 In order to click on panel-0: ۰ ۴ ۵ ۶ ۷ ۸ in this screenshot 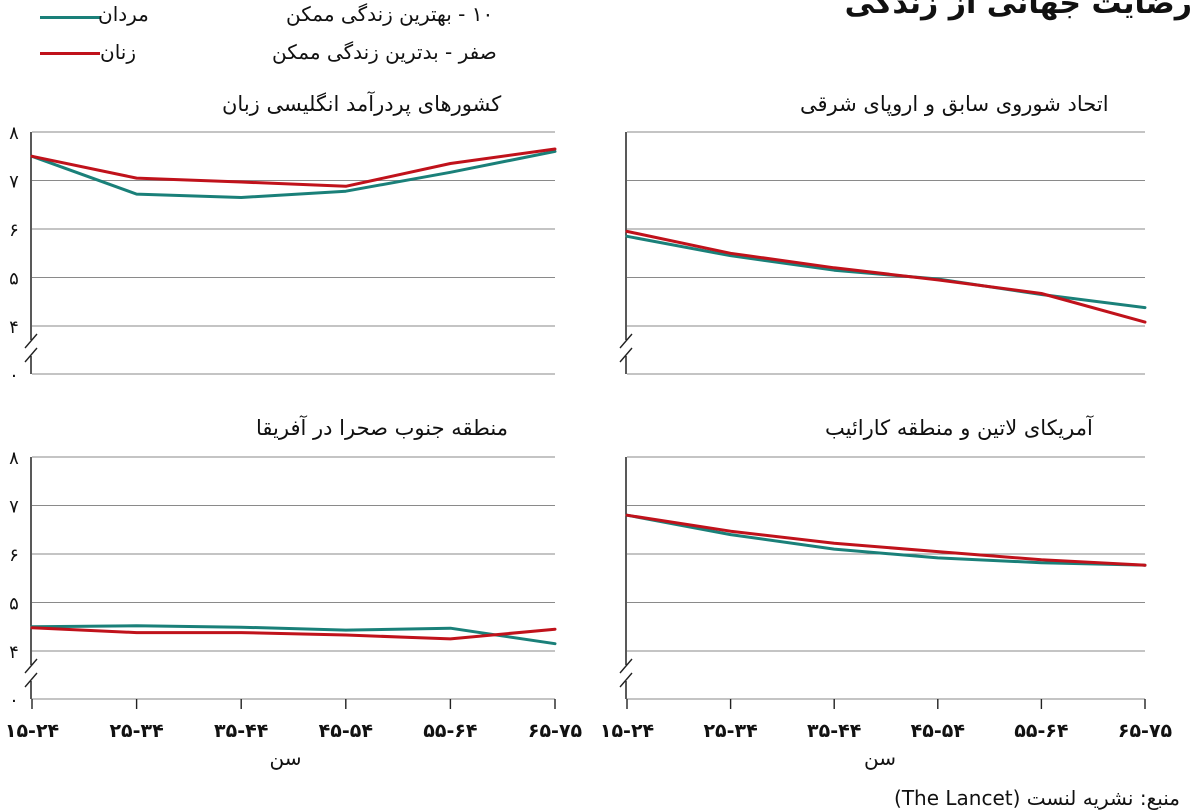, I will do `click(282, 254)`.